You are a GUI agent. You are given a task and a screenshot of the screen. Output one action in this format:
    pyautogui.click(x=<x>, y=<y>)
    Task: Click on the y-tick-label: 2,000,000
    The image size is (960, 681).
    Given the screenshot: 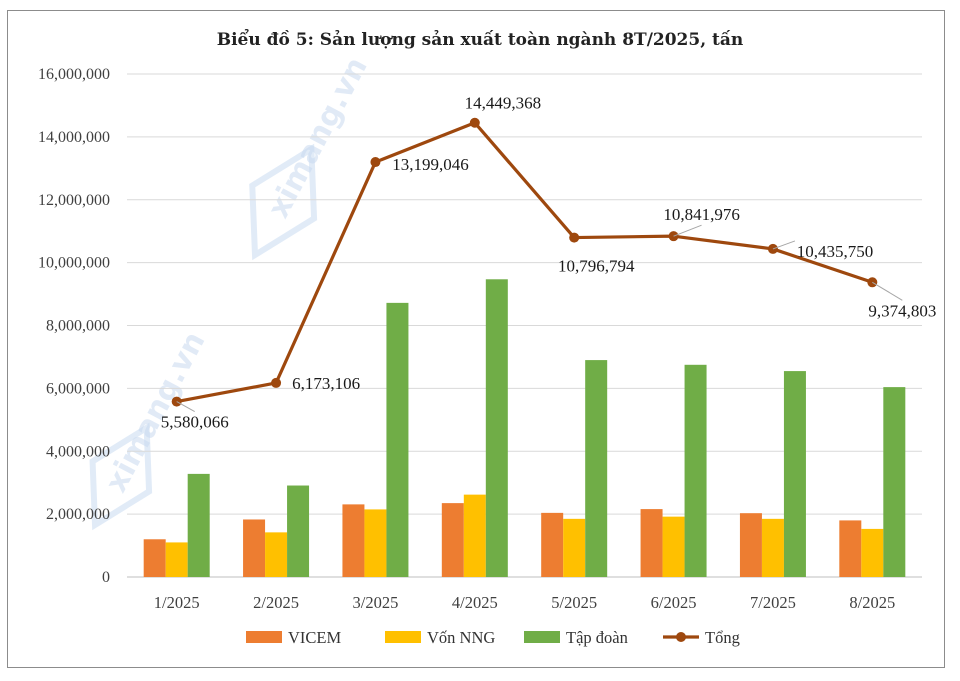 What is the action you would take?
    pyautogui.click(x=78, y=514)
    